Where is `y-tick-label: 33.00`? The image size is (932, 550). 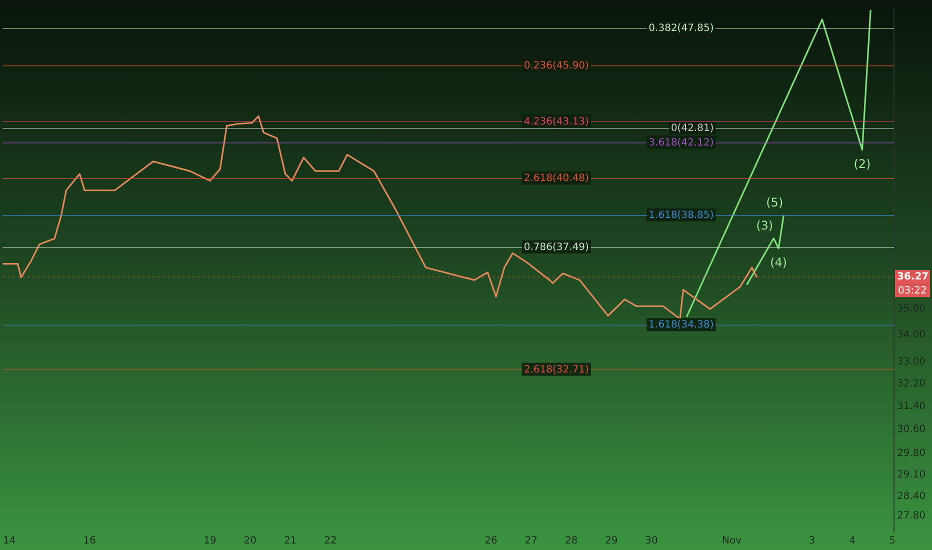
y-tick-label: 33.00 is located at coordinates (911, 362).